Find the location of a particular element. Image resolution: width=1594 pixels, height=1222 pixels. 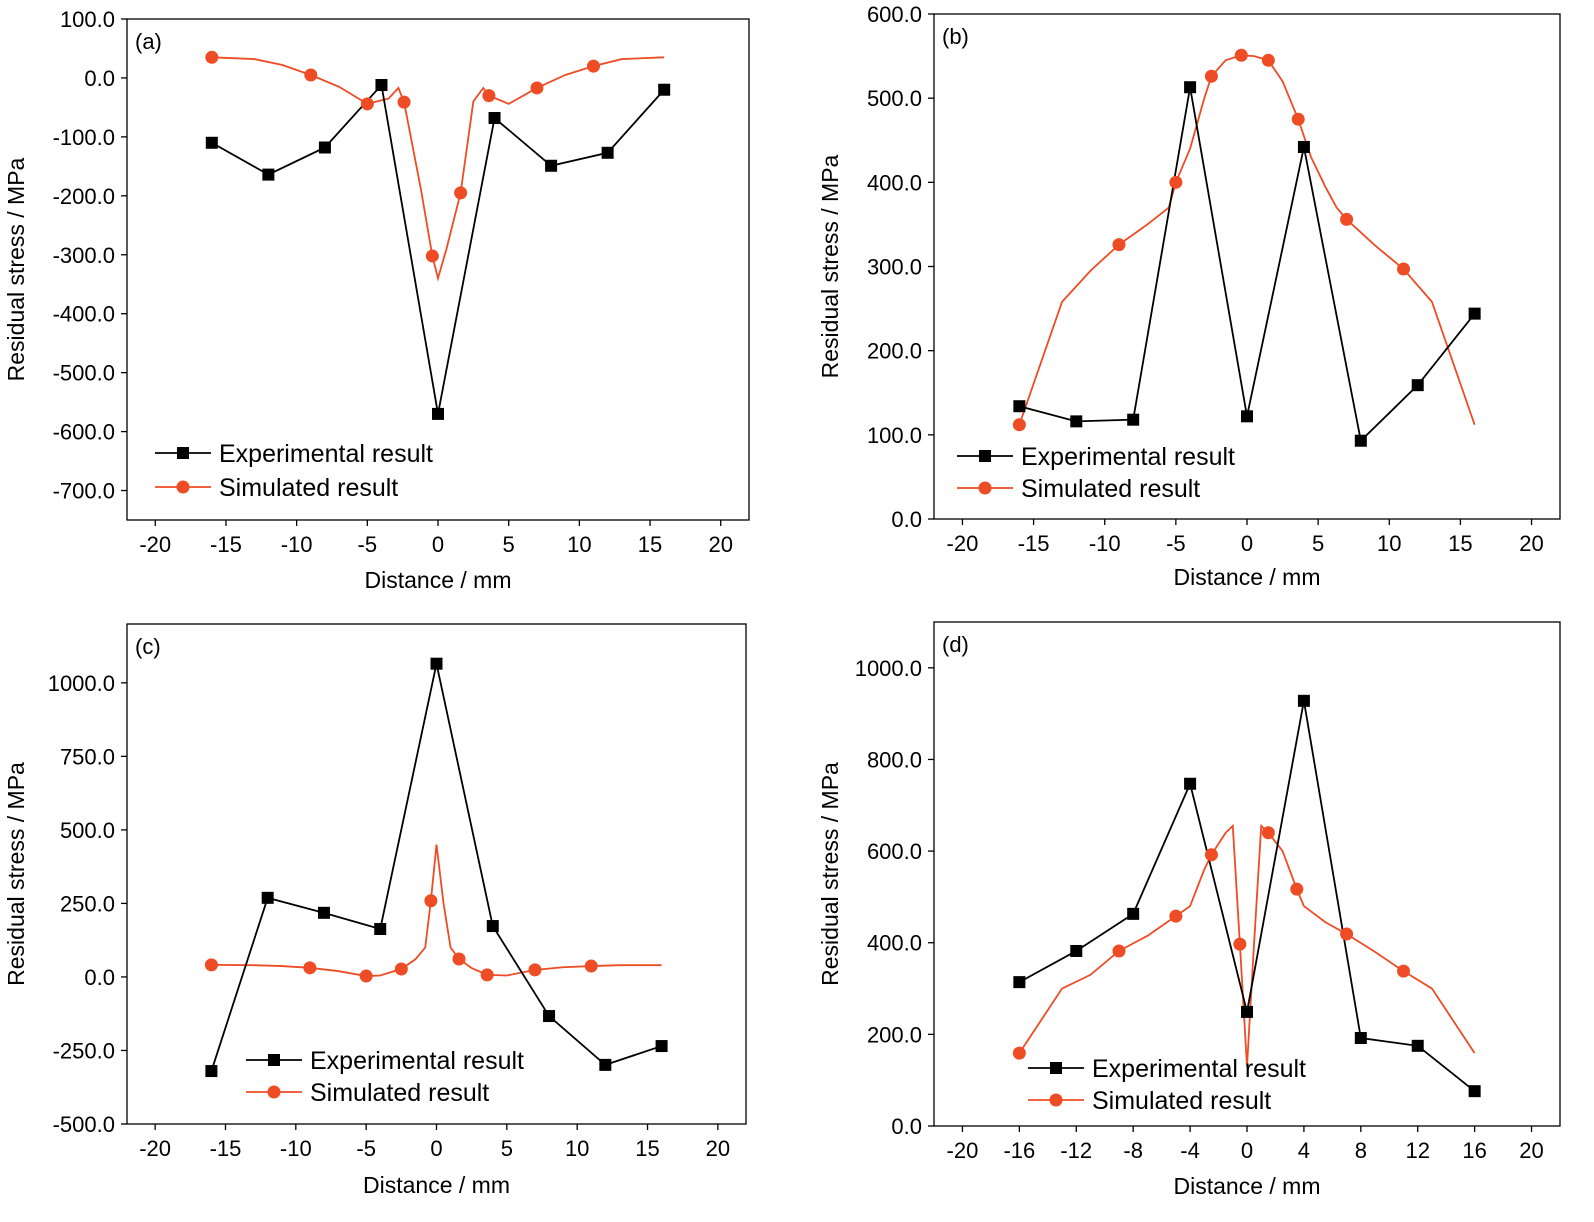

x-tick-label: 15 is located at coordinates (1460, 543).